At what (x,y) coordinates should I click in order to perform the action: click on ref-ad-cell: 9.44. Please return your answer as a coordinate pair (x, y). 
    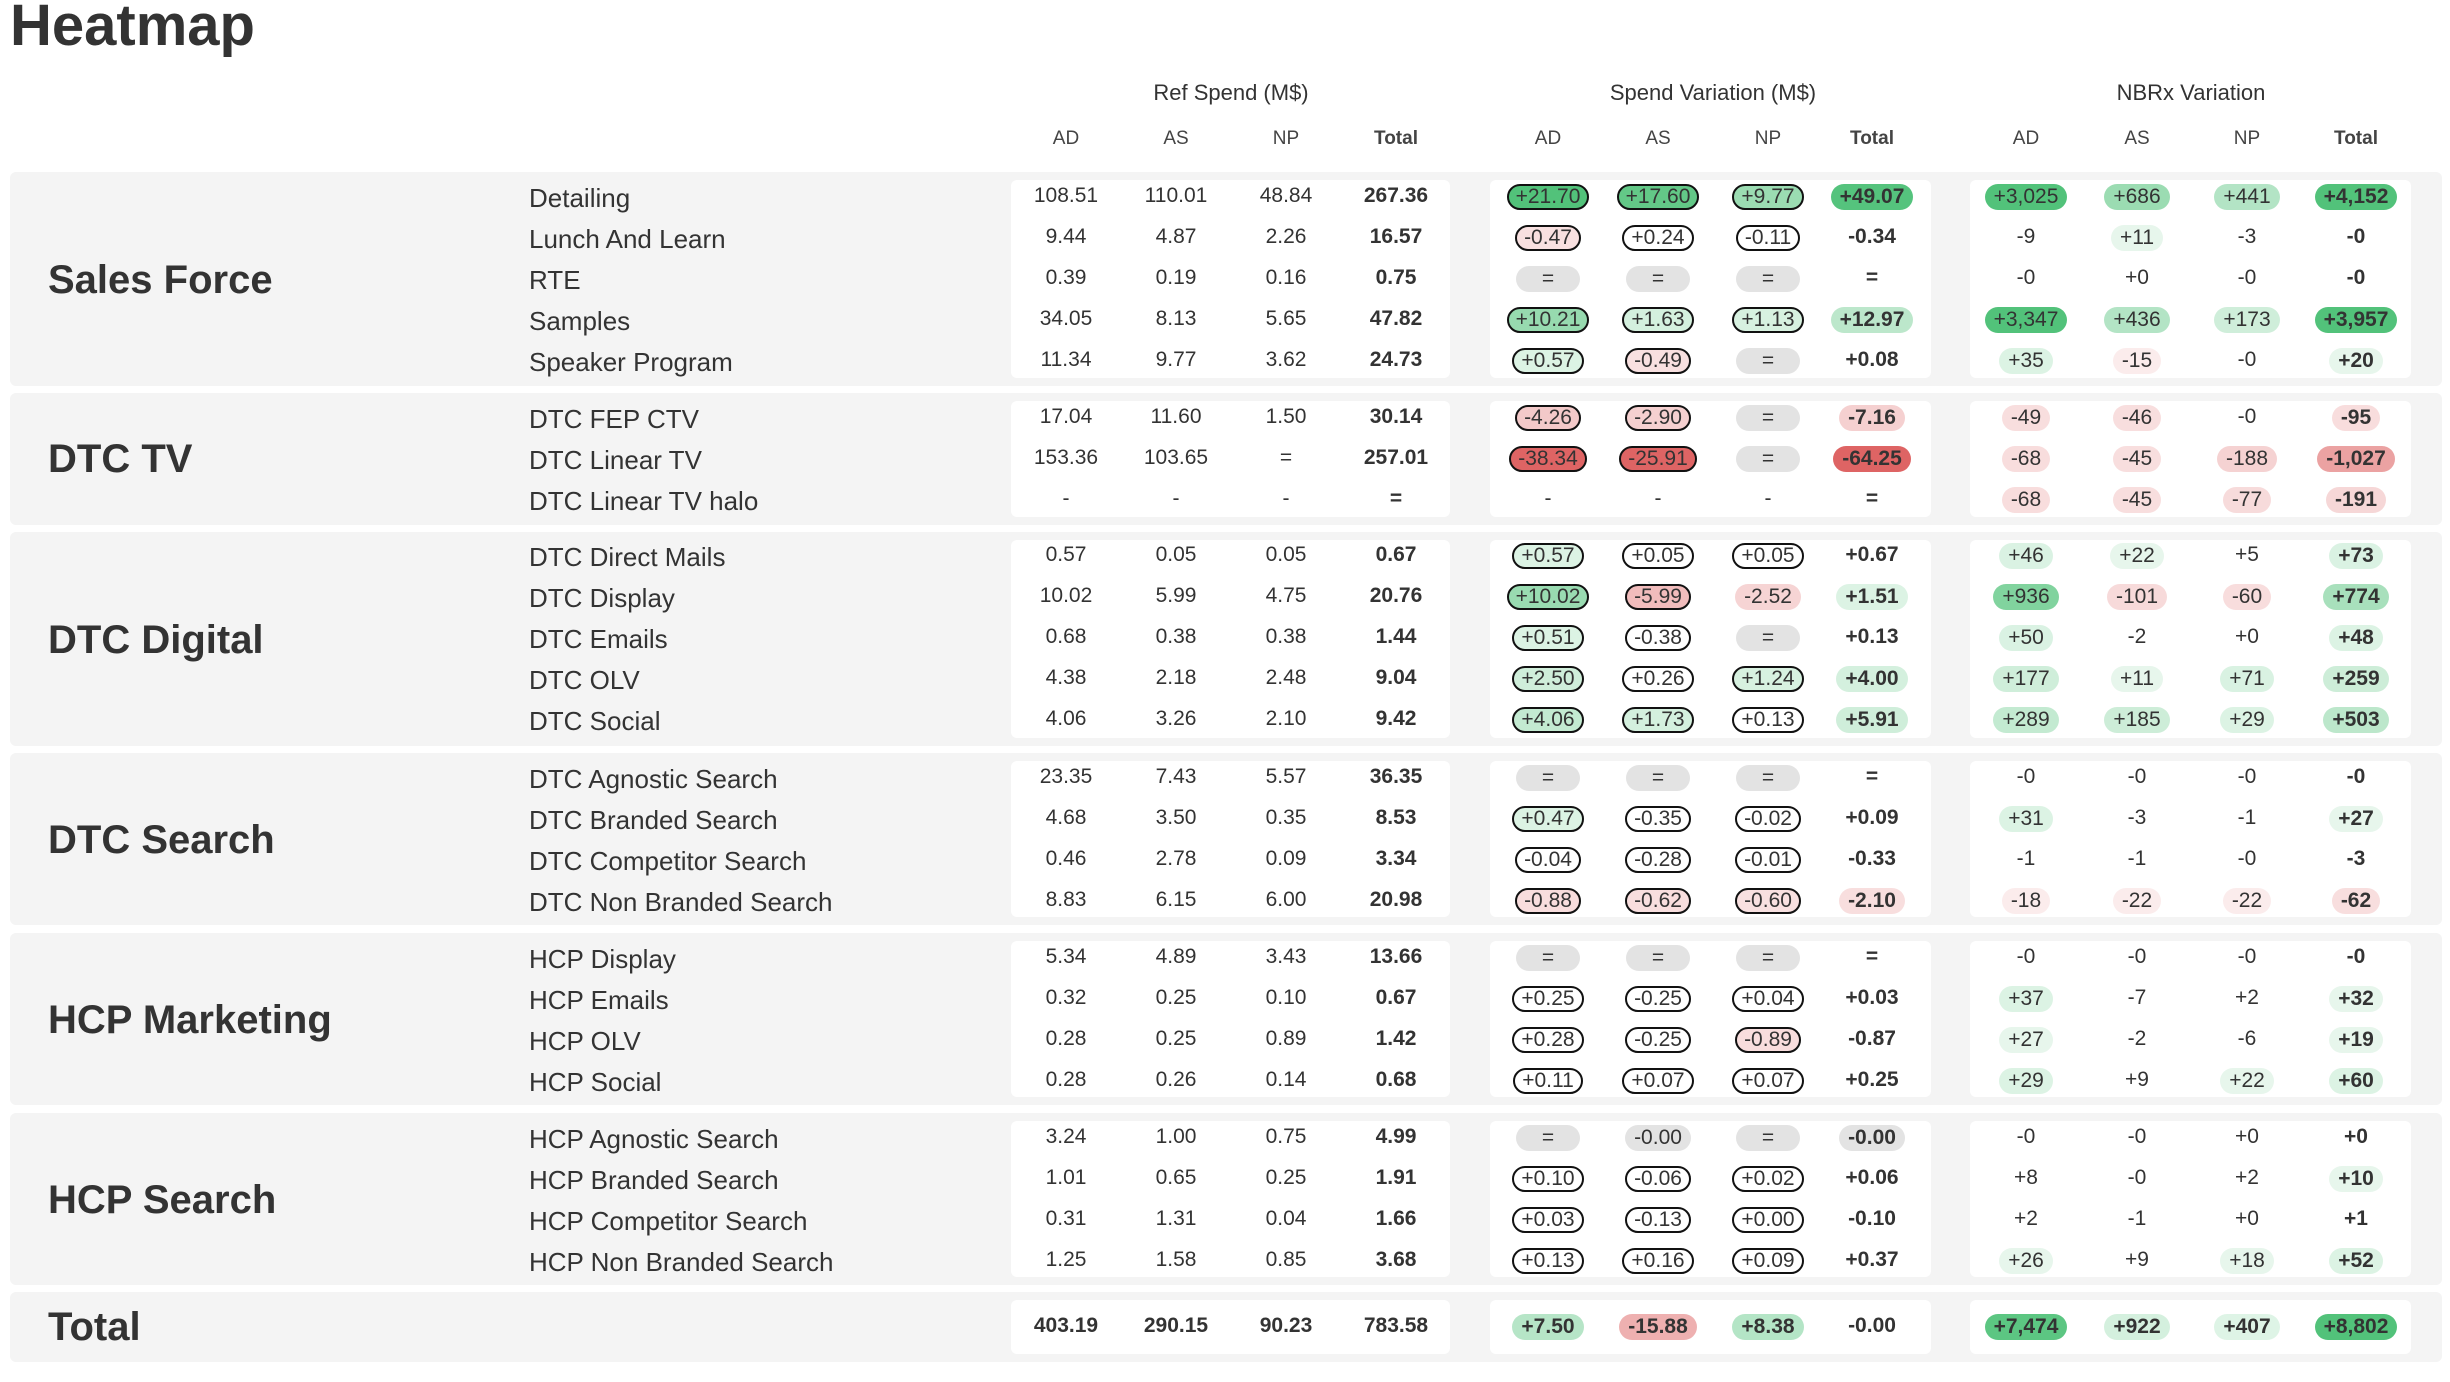
    Looking at the image, I should click on (1066, 237).